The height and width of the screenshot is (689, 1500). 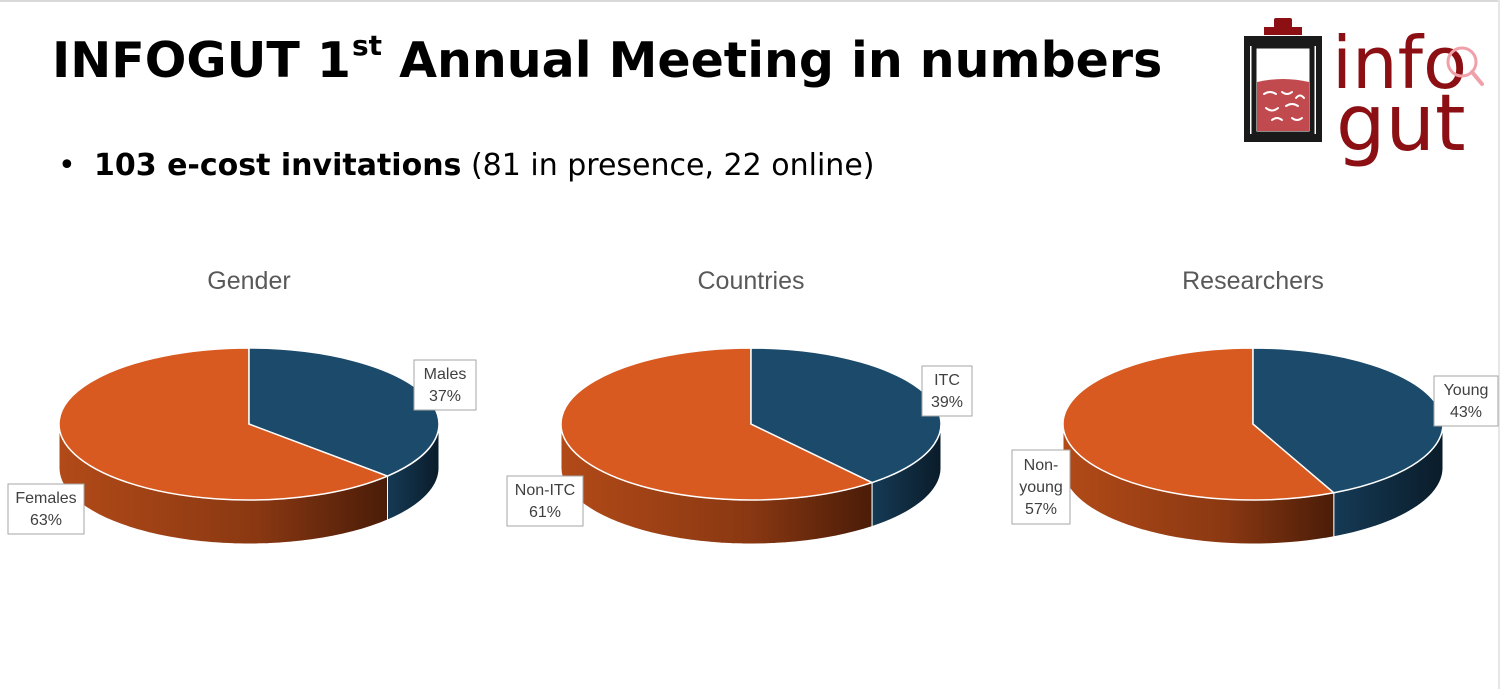 What do you see at coordinates (1041, 465) in the screenshot?
I see `data-label-name: Non-` at bounding box center [1041, 465].